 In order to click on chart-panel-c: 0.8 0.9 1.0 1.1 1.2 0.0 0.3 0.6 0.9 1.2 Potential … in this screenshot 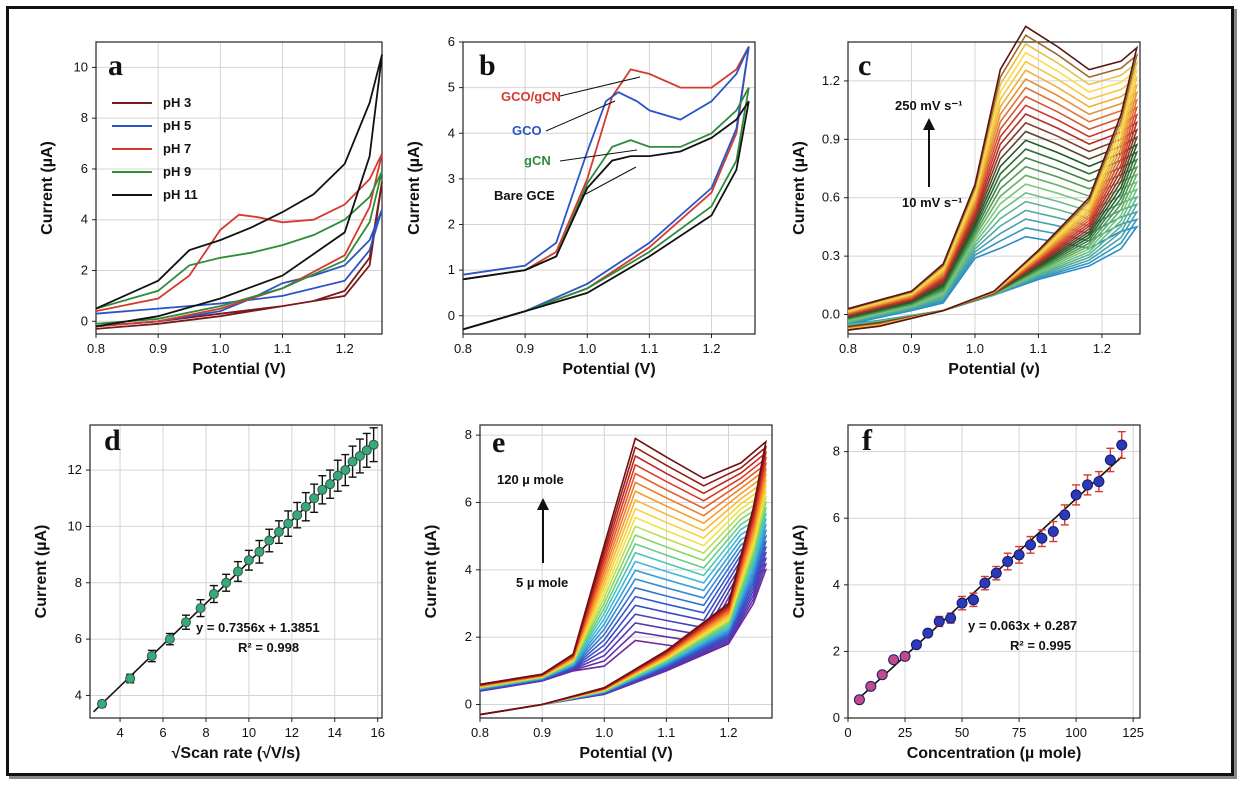, I will do `click(966, 201)`.